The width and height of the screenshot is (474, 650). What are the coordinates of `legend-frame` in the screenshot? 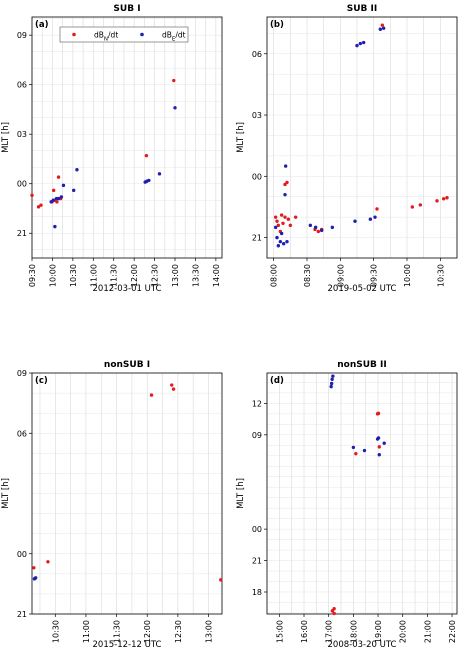 It's located at (124, 34).